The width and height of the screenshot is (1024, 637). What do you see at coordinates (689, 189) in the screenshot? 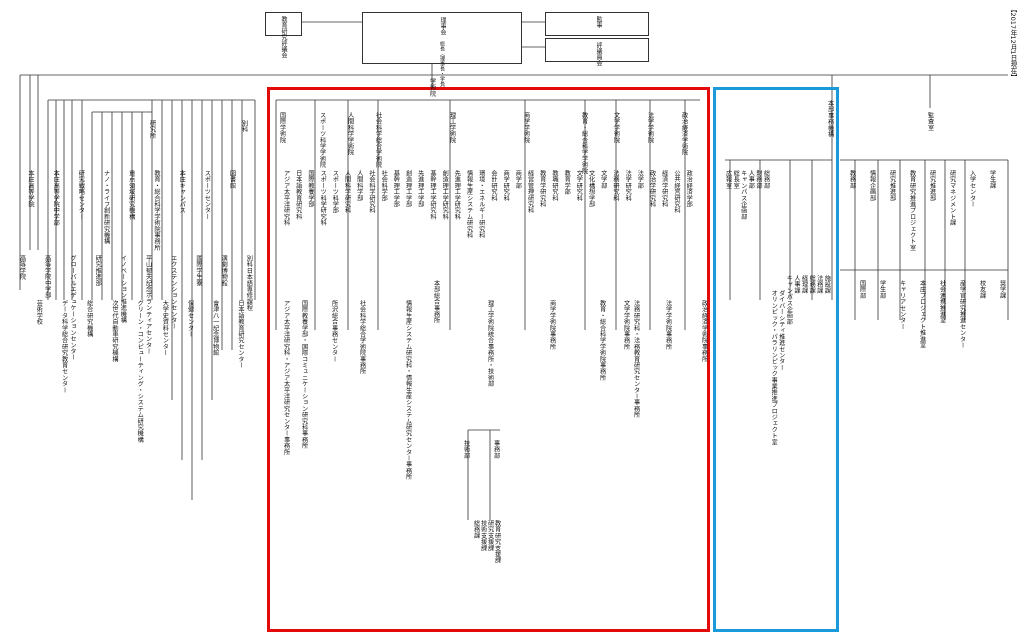
I see `red_group-units-item: 政治経済学部` at bounding box center [689, 189].